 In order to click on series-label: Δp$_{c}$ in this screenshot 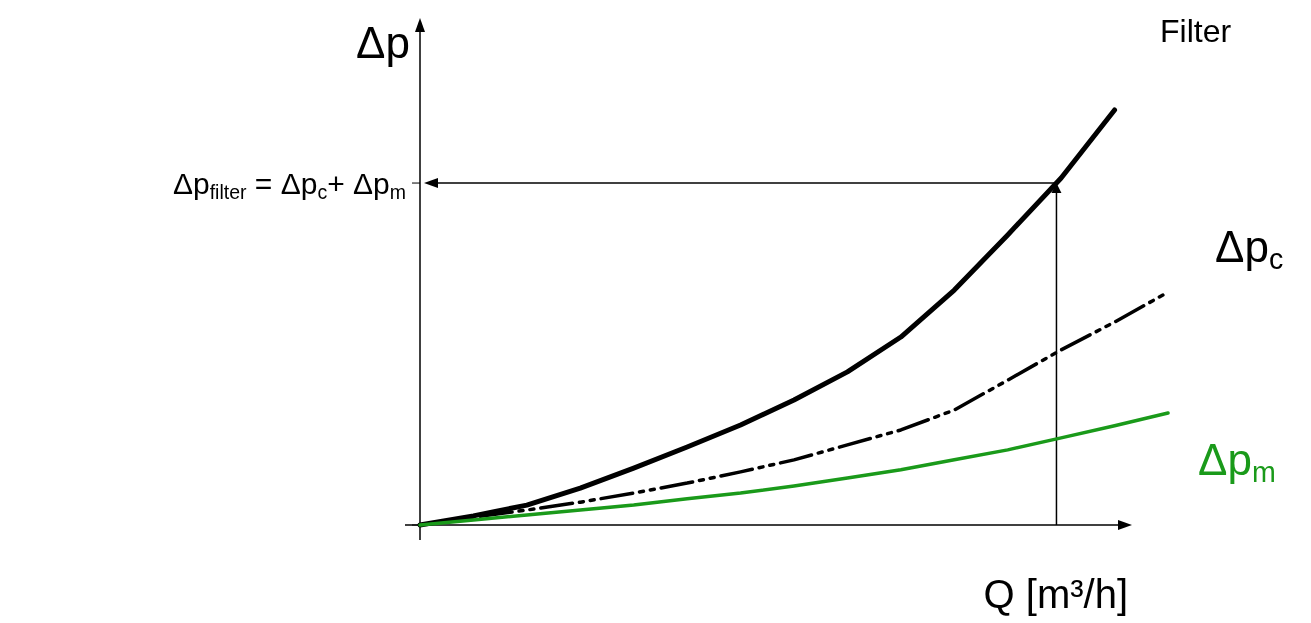, I will do `click(1249, 249)`.